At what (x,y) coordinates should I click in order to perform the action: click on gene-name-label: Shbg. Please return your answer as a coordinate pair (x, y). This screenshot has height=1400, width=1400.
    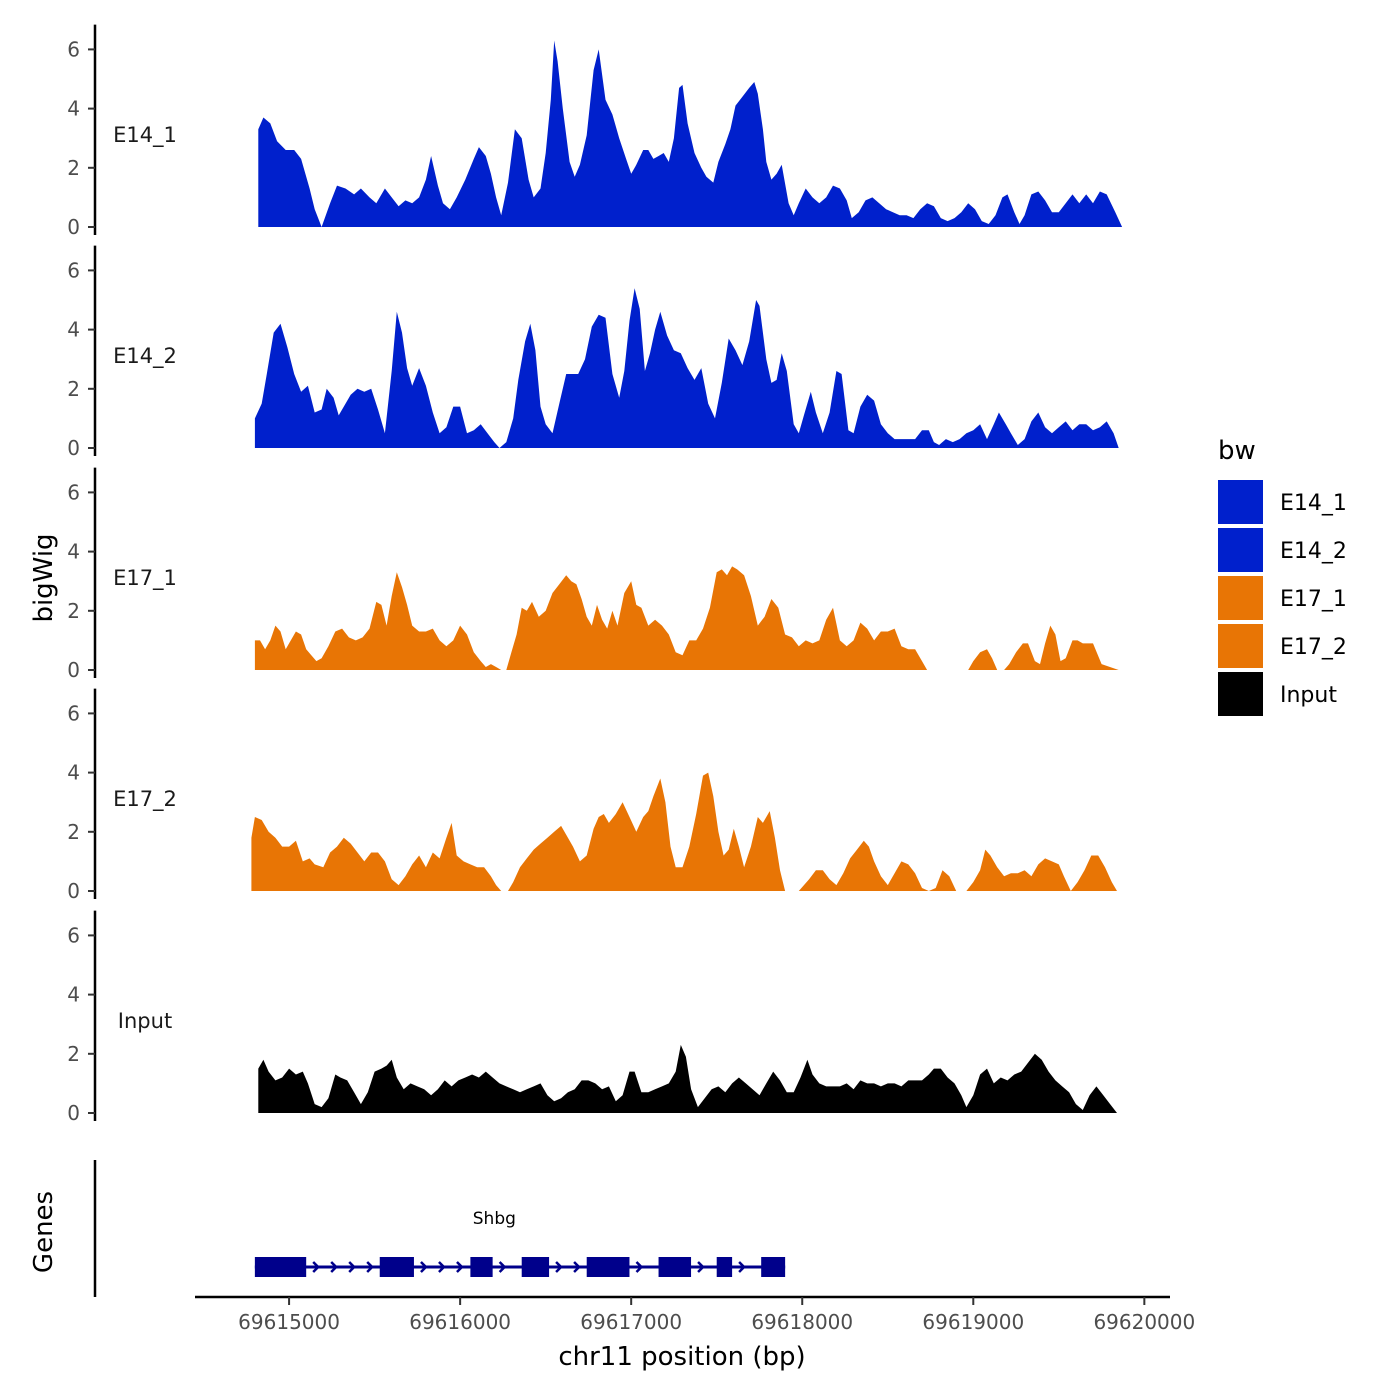
    Looking at the image, I should click on (494, 1219).